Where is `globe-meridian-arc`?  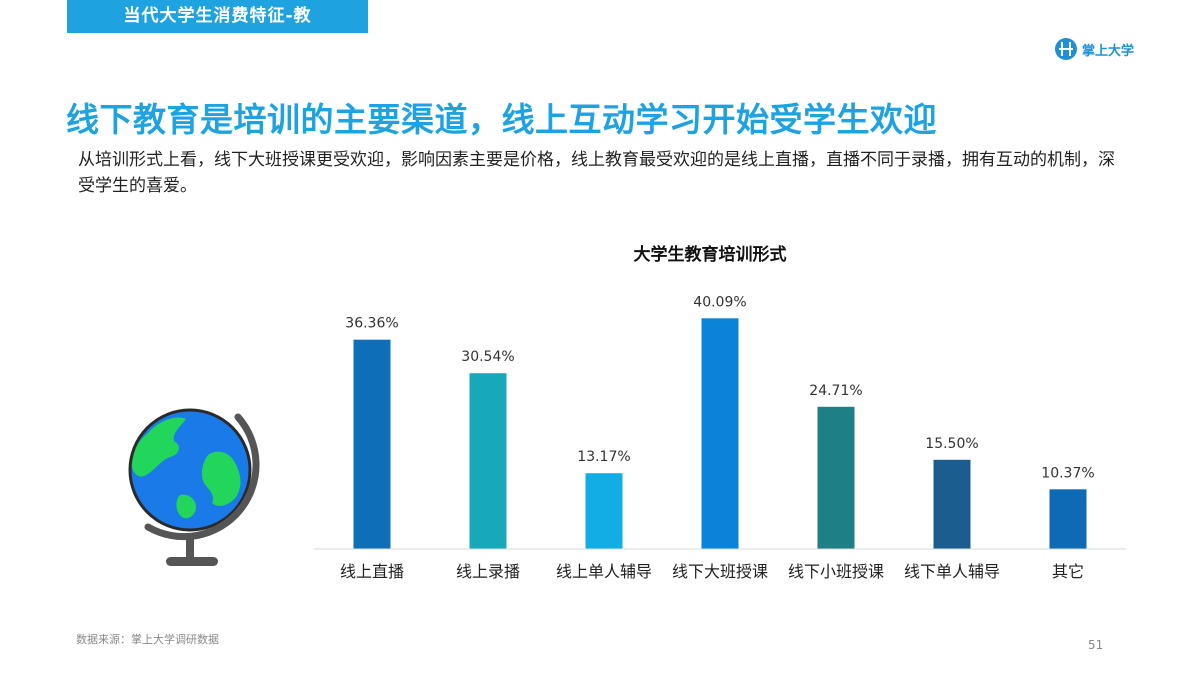
globe-meridian-arc is located at coordinates (202, 477).